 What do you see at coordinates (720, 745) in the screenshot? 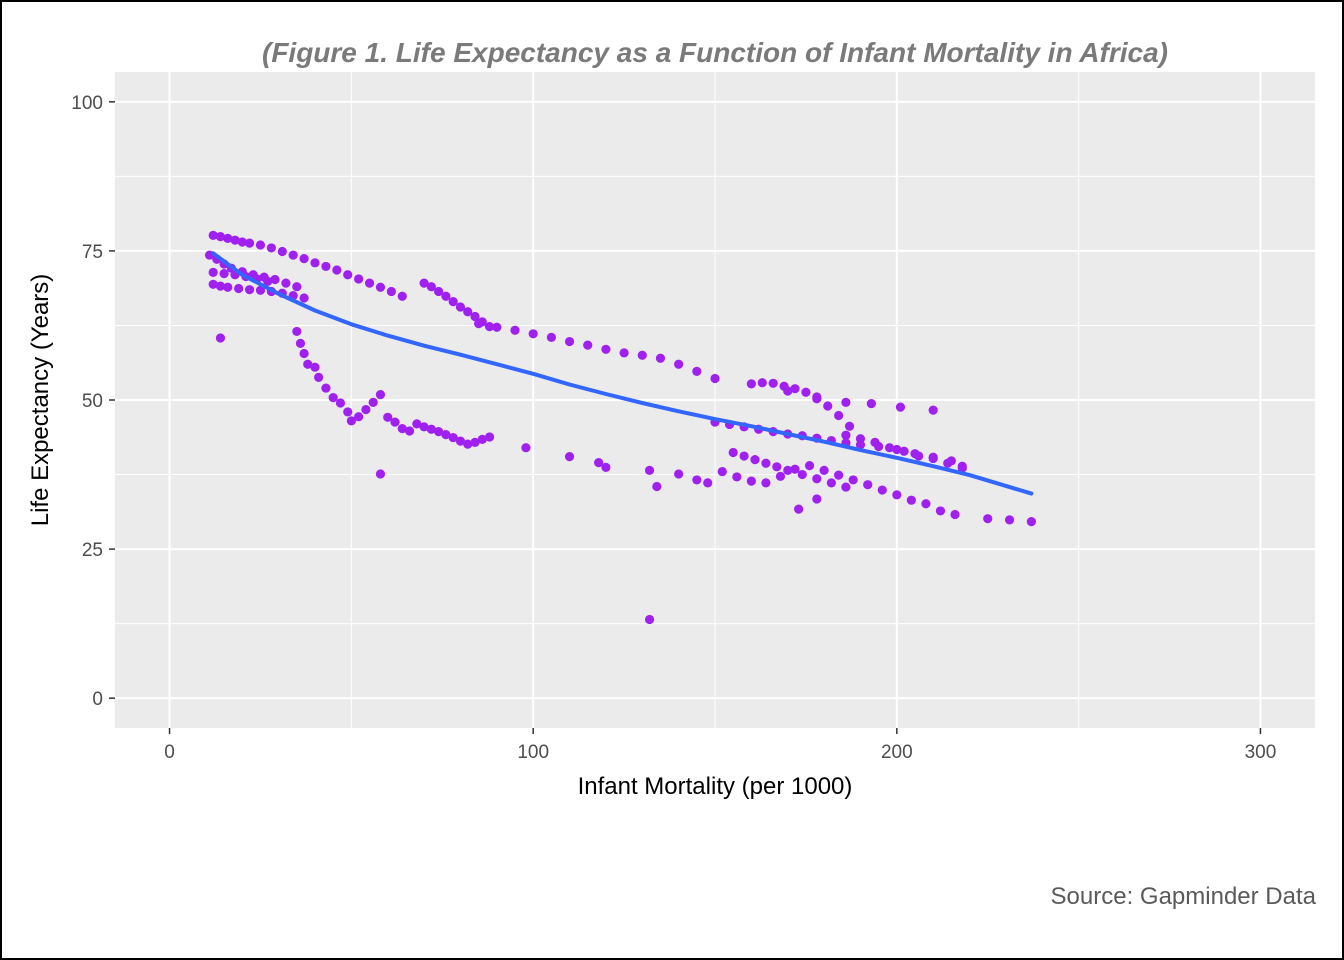
I see `x-axis: 0 100 200 300` at bounding box center [720, 745].